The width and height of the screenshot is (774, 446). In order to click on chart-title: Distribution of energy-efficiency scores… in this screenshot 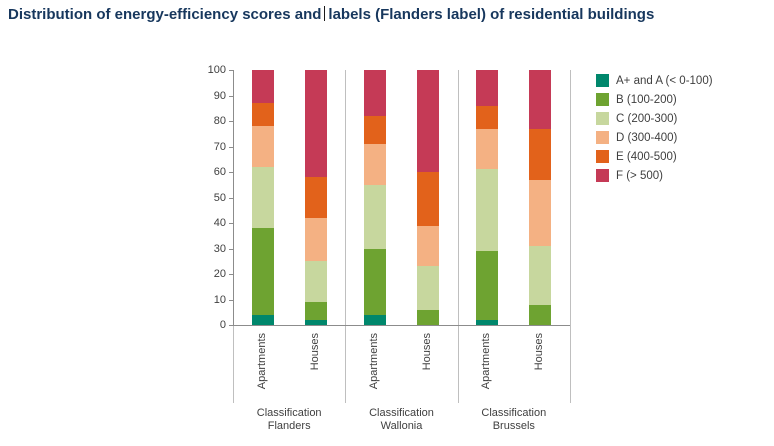, I will do `click(331, 14)`.